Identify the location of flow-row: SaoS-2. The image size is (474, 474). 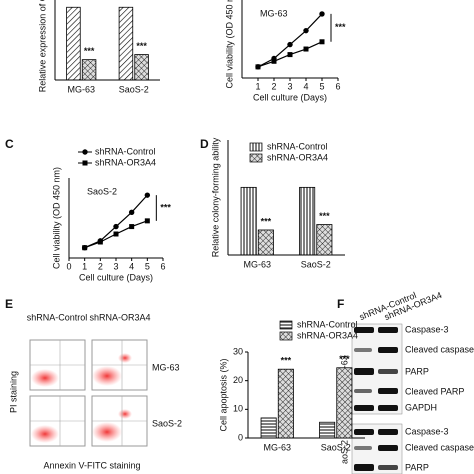
(167, 423).